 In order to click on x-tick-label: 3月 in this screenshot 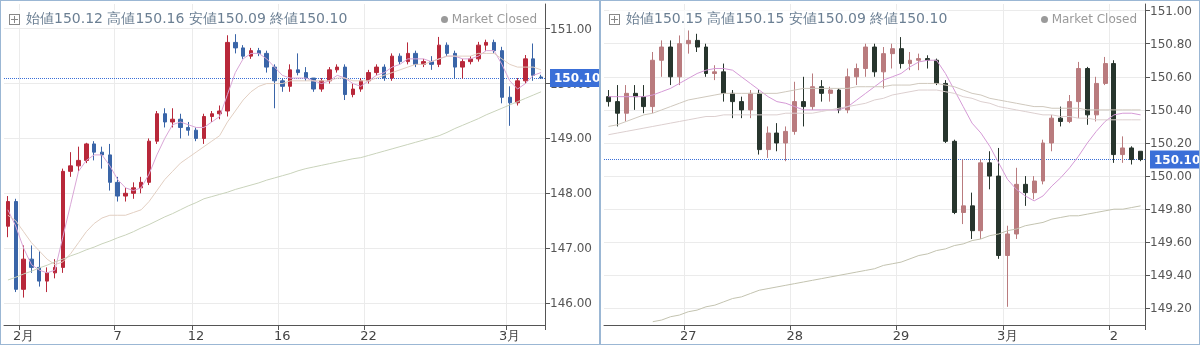, I will do `click(1007, 335)`.